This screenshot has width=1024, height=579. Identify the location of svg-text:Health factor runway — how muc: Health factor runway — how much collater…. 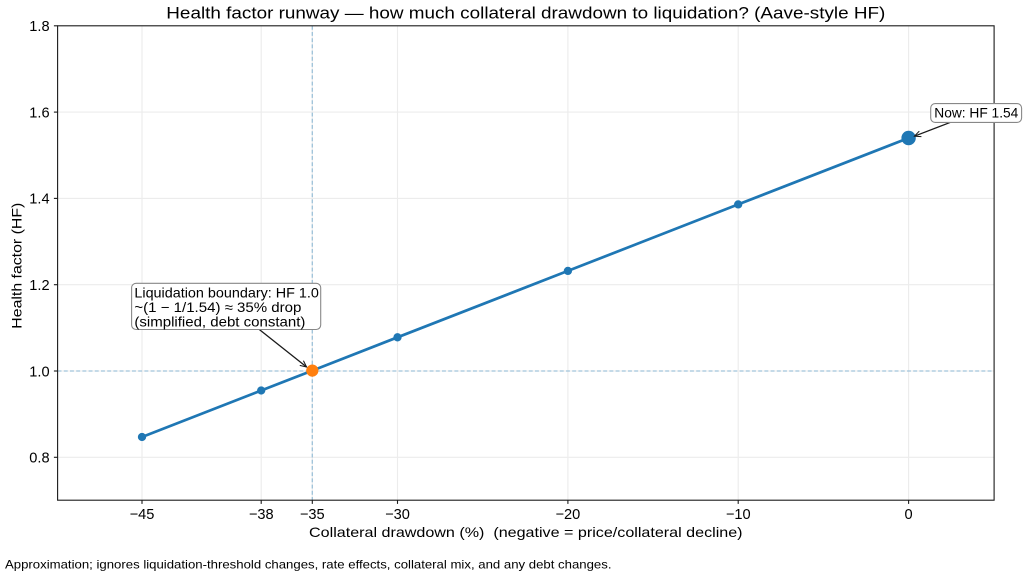
(525, 12).